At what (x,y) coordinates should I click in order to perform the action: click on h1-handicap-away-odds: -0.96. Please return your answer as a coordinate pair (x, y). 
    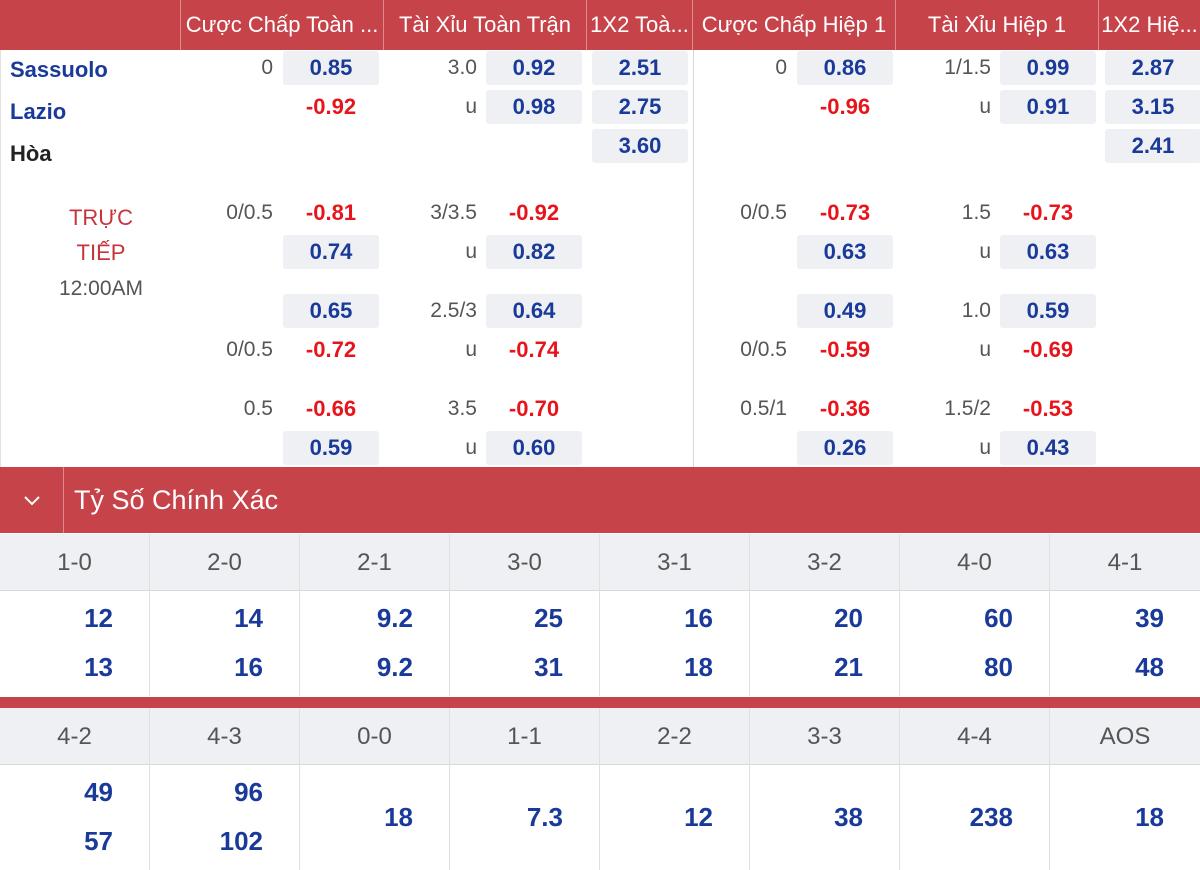
    Looking at the image, I should click on (845, 106).